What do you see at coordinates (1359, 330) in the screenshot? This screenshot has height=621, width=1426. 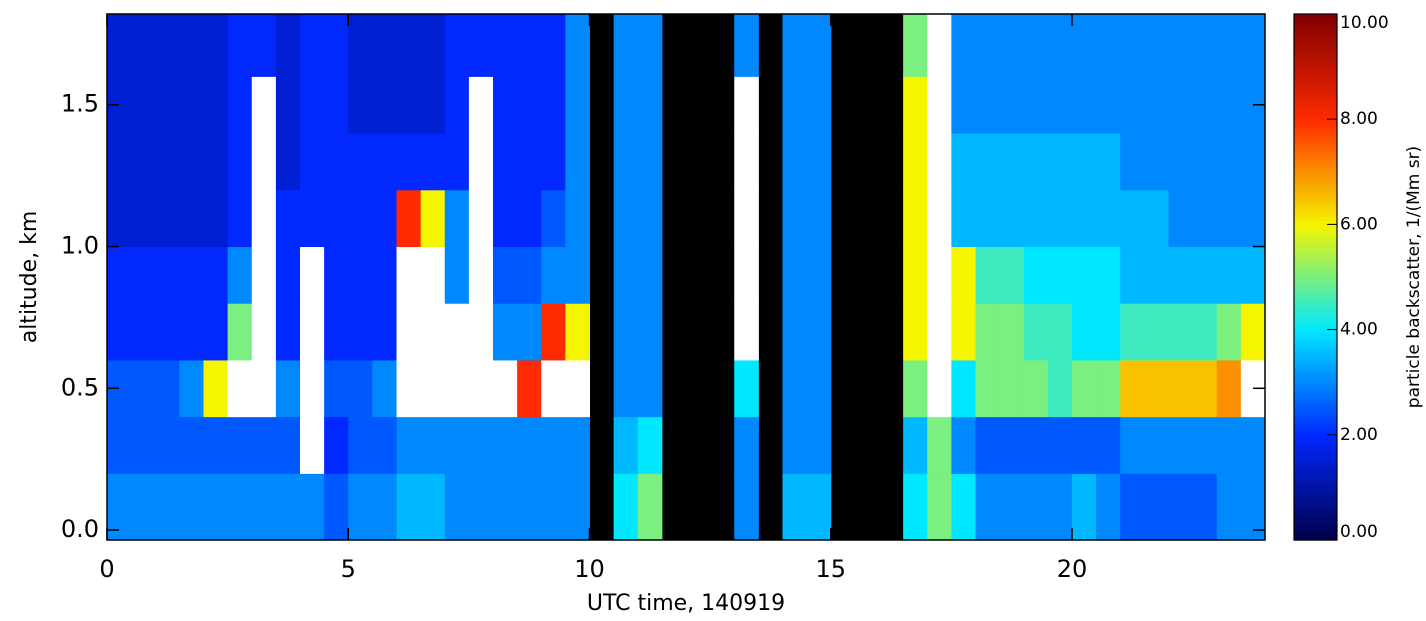 I see `colorbar-tick-label: 4.00` at bounding box center [1359, 330].